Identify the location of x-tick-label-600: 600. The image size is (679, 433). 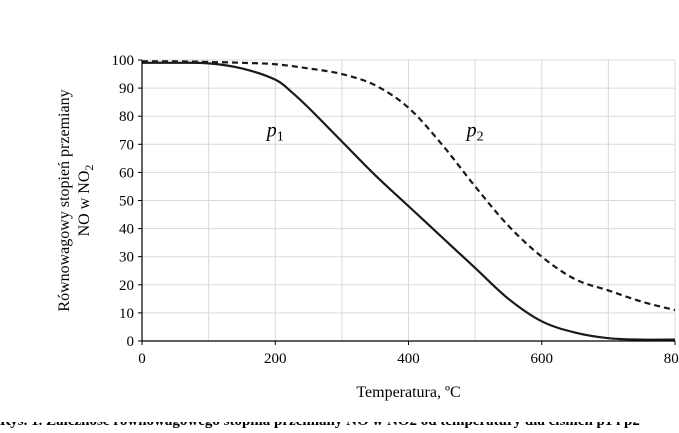
(542, 359).